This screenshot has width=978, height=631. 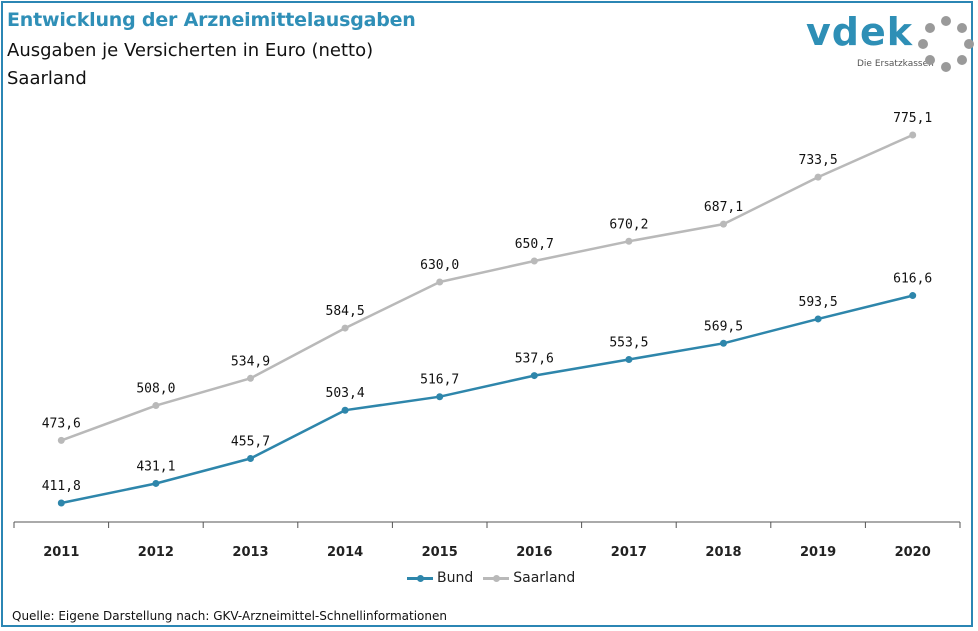 What do you see at coordinates (211, 20) in the screenshot?
I see `chart-title: Entwicklung der Arzneimittelausgaben` at bounding box center [211, 20].